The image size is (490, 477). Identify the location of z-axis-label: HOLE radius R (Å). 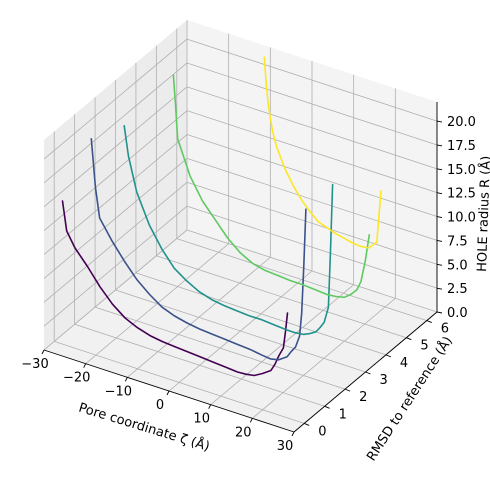
(482, 214).